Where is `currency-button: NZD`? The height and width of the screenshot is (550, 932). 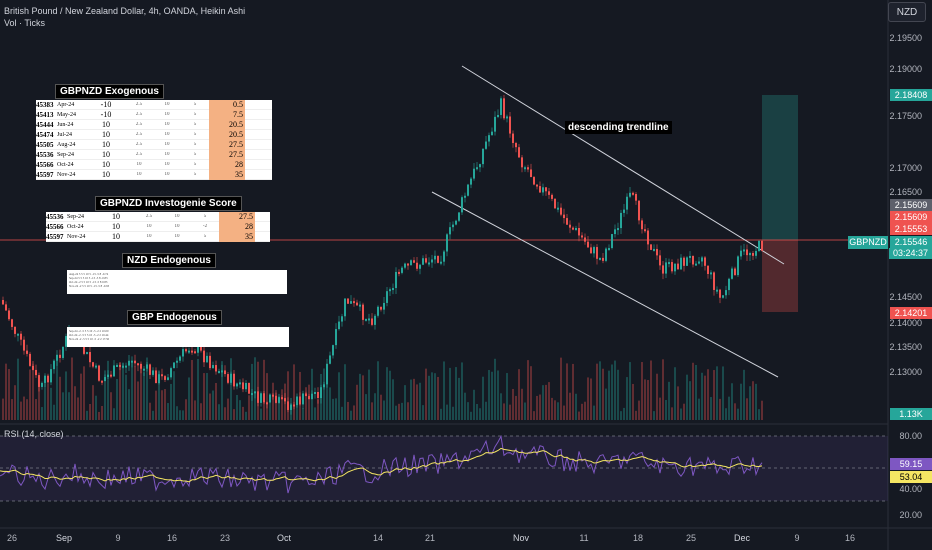 currency-button: NZD is located at coordinates (907, 12).